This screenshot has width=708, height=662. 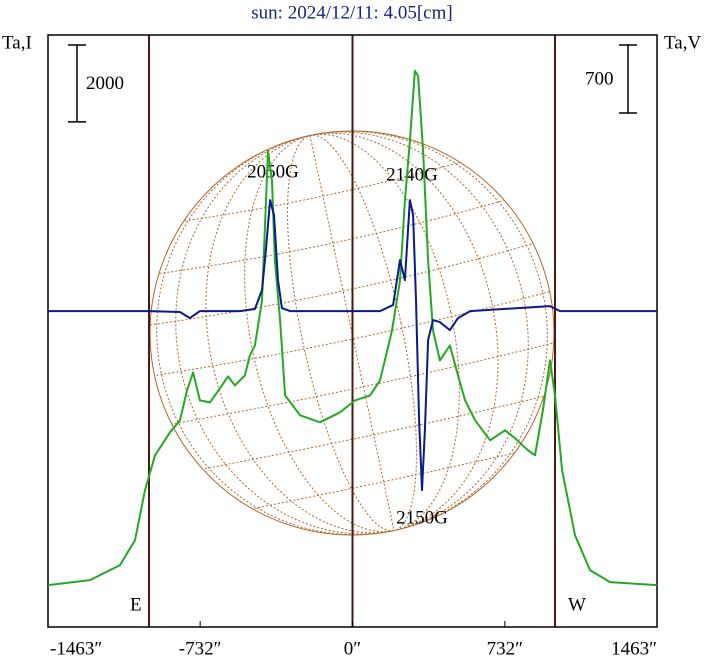 I want to click on annotation: 2050G, so click(x=273, y=171).